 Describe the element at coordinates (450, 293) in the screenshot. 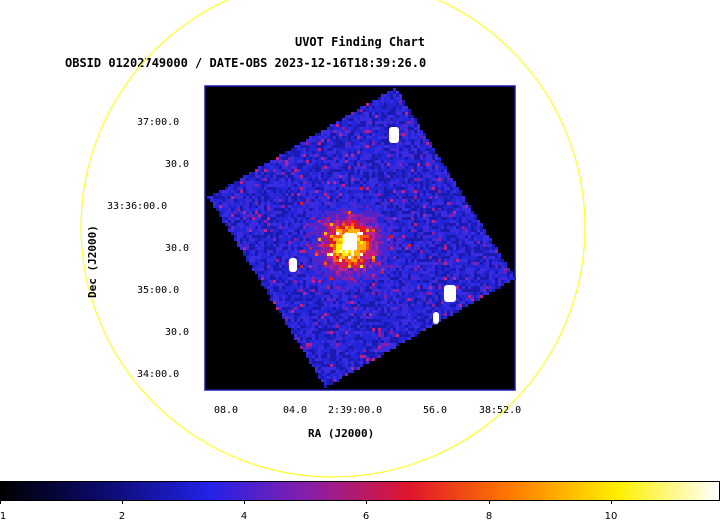

I see `source-right` at that location.